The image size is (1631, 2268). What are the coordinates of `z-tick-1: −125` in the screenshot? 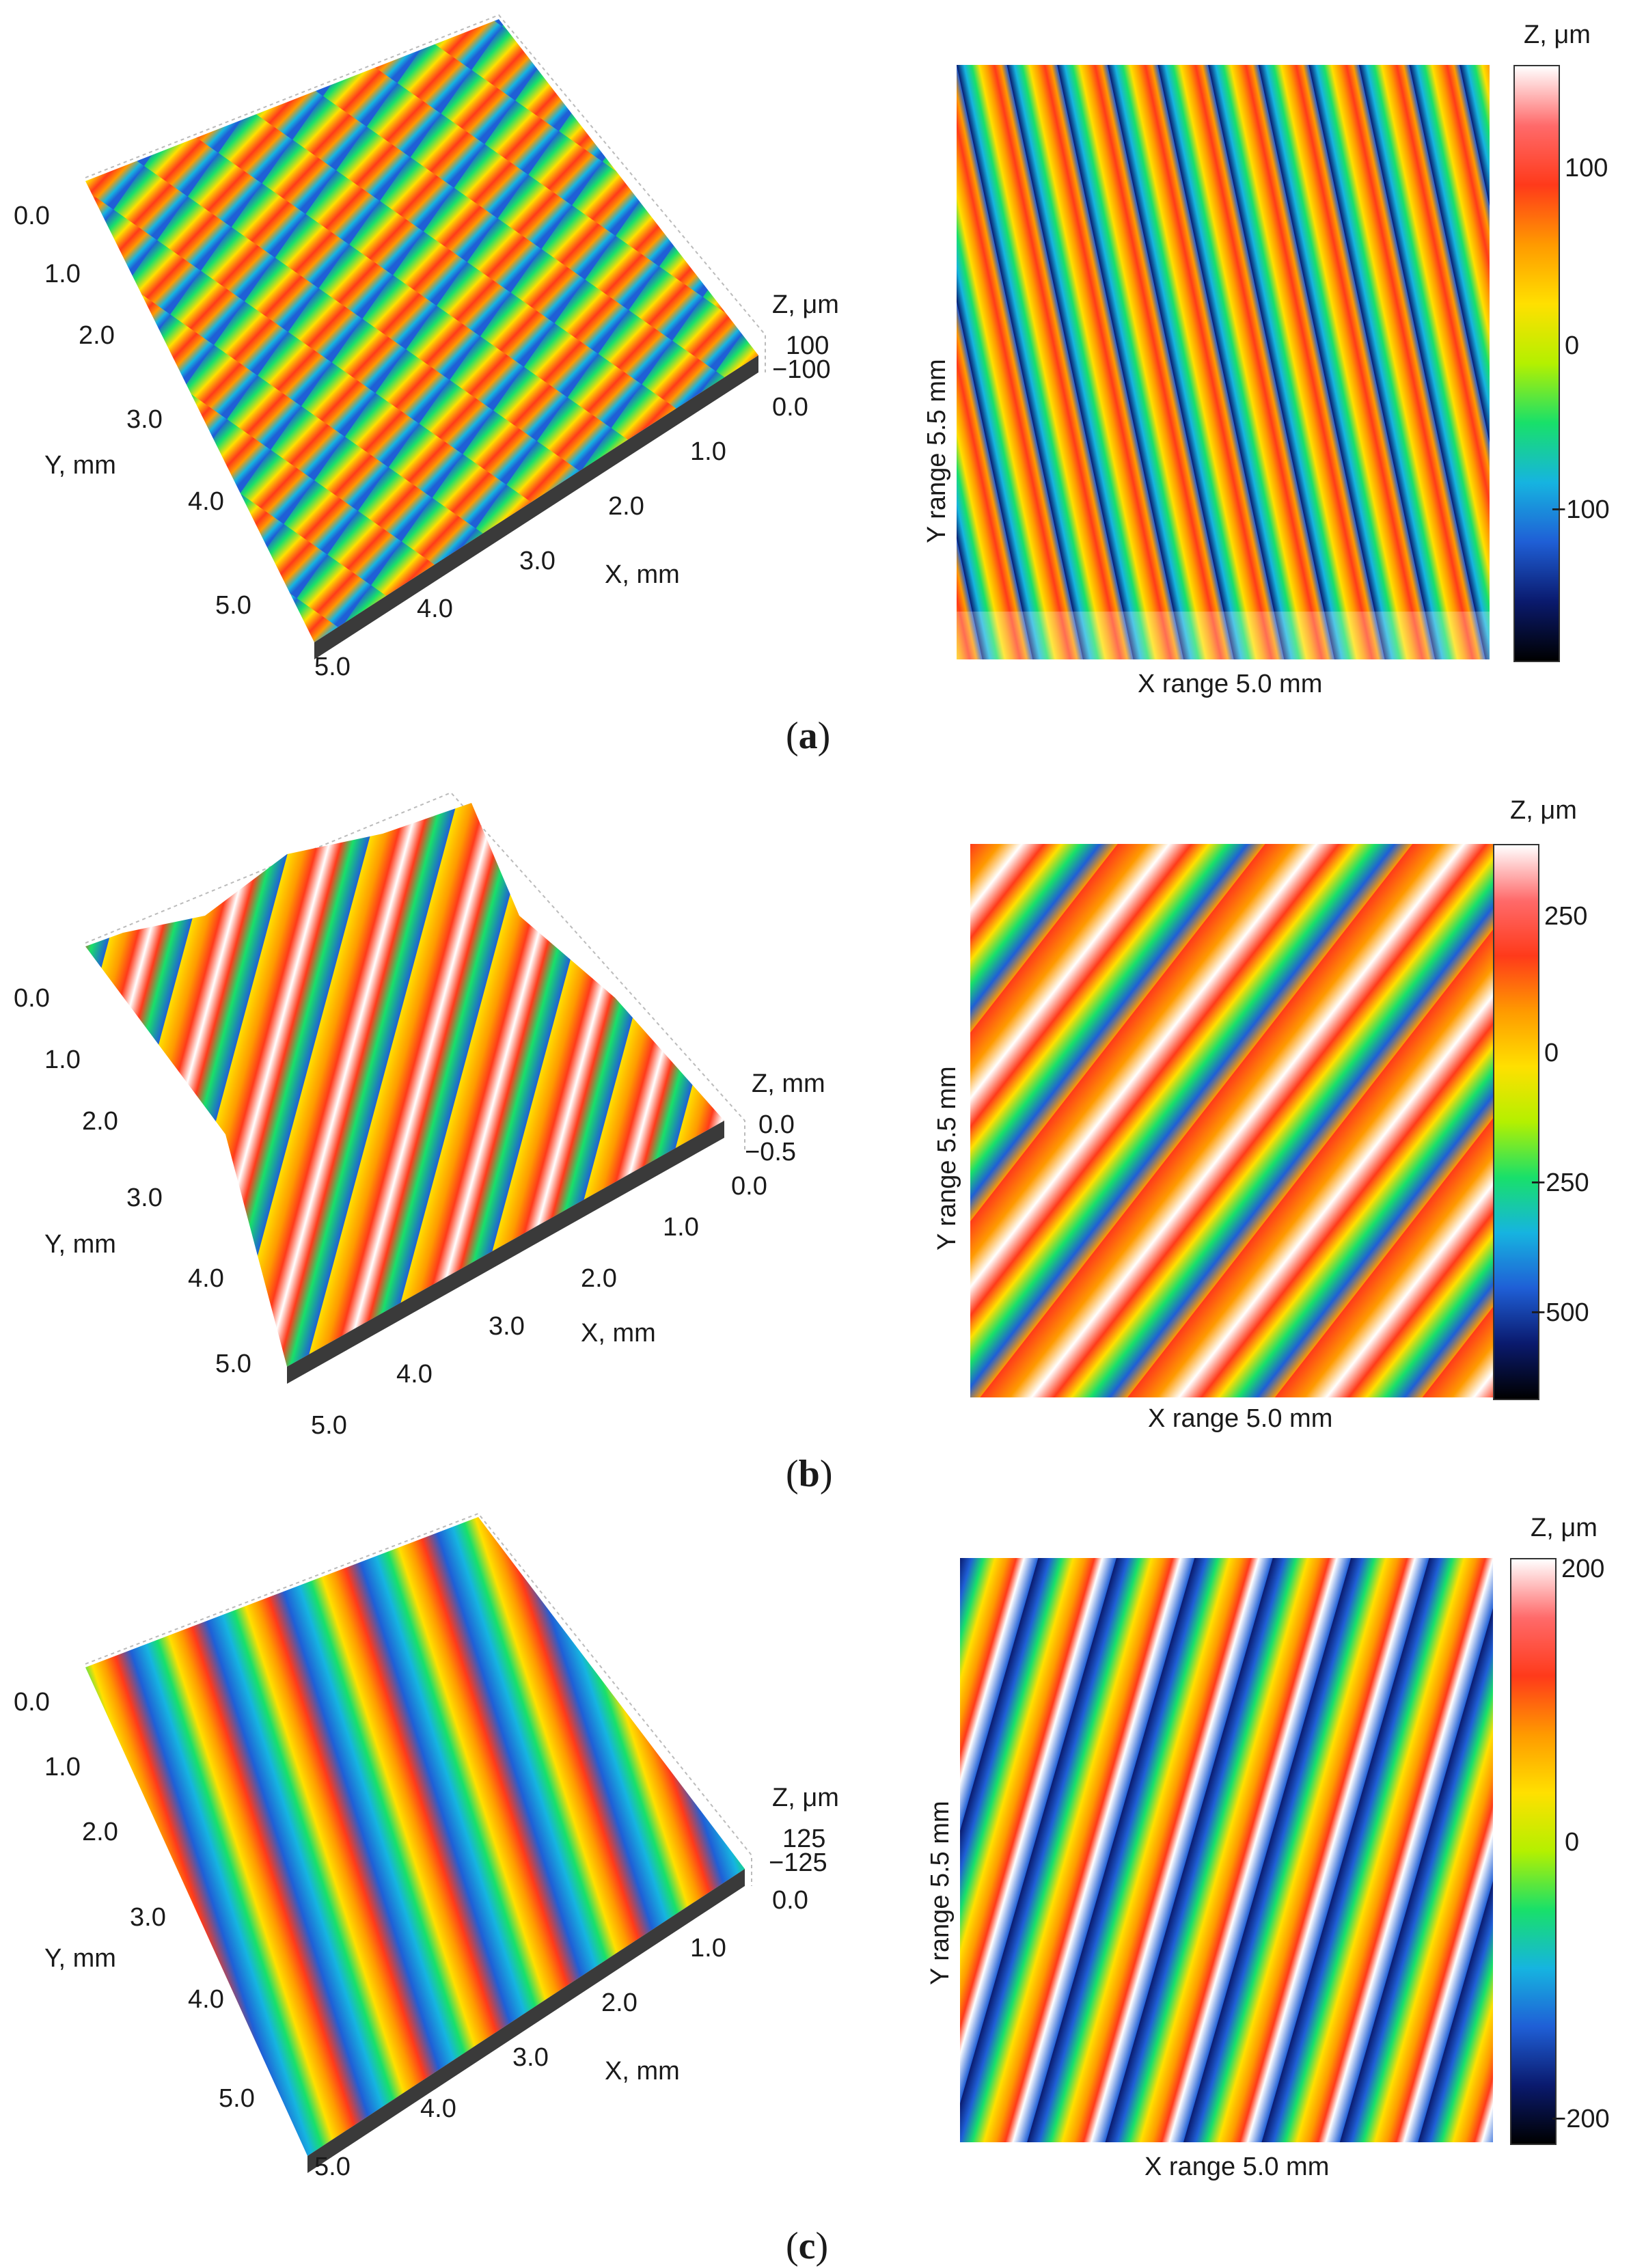 It's located at (798, 1862).